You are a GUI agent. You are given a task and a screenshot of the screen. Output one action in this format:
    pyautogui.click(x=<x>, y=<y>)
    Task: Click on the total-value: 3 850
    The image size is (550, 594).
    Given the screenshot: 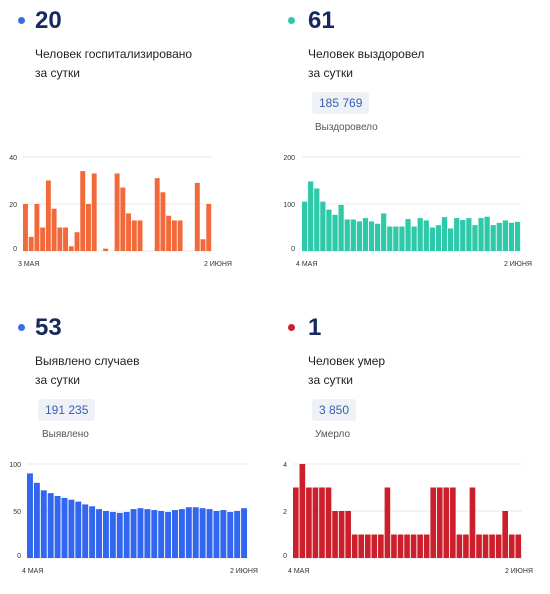 What is the action you would take?
    pyautogui.click(x=334, y=410)
    